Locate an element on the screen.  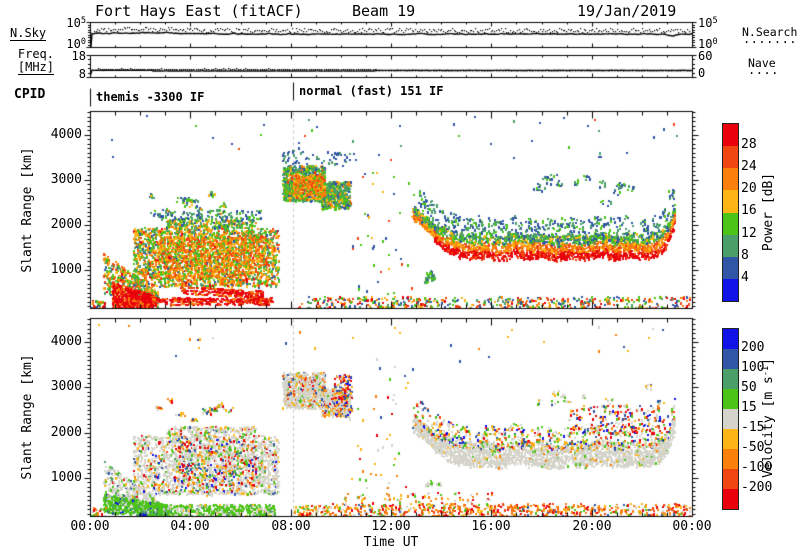
velocity-colorbar is located at coordinates (730, 419).